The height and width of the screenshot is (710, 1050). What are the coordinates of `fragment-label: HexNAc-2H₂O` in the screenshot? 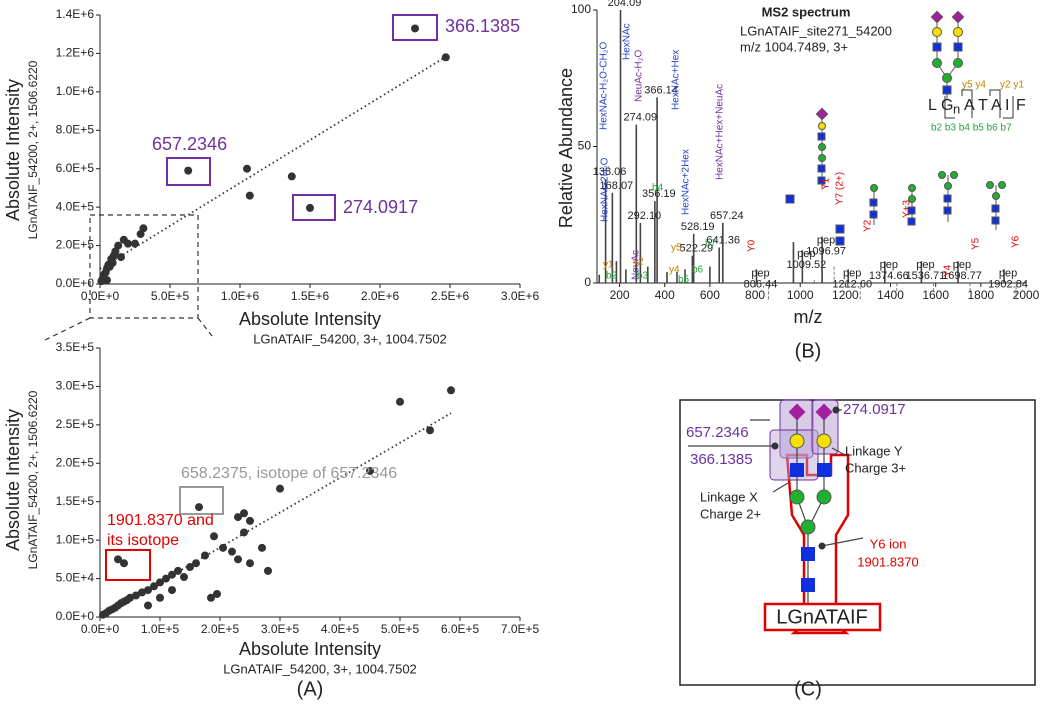 It's located at (605, 189).